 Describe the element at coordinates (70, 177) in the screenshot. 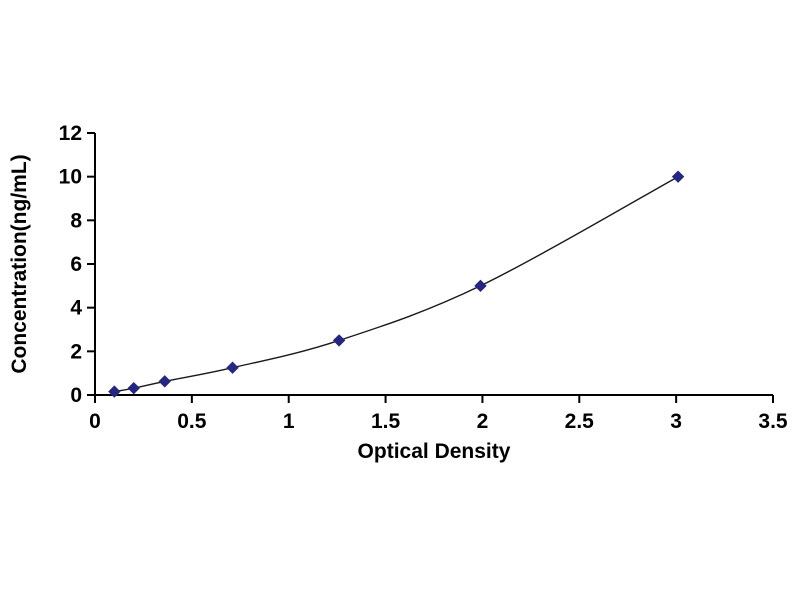

I see `y-tick-label: 10` at that location.